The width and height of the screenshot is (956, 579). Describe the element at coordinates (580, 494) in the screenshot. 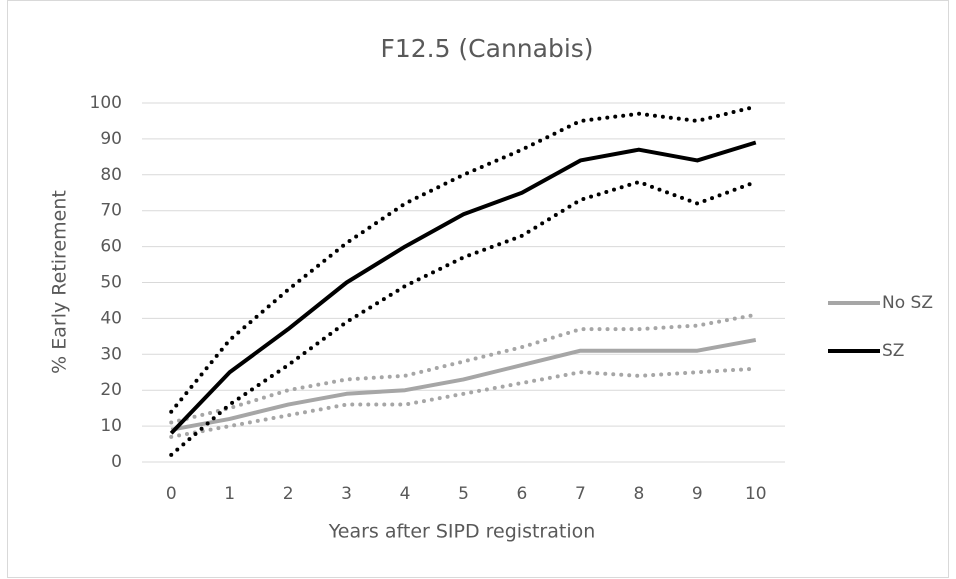

I see `x-tick-label: 7` at that location.